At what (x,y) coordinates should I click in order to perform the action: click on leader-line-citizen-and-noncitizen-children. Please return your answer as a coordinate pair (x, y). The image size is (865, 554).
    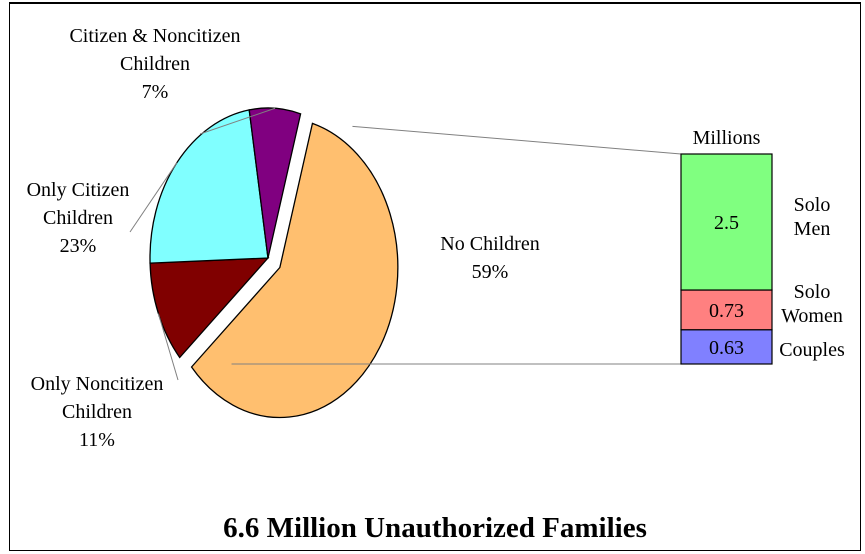
    Looking at the image, I should click on (237, 121).